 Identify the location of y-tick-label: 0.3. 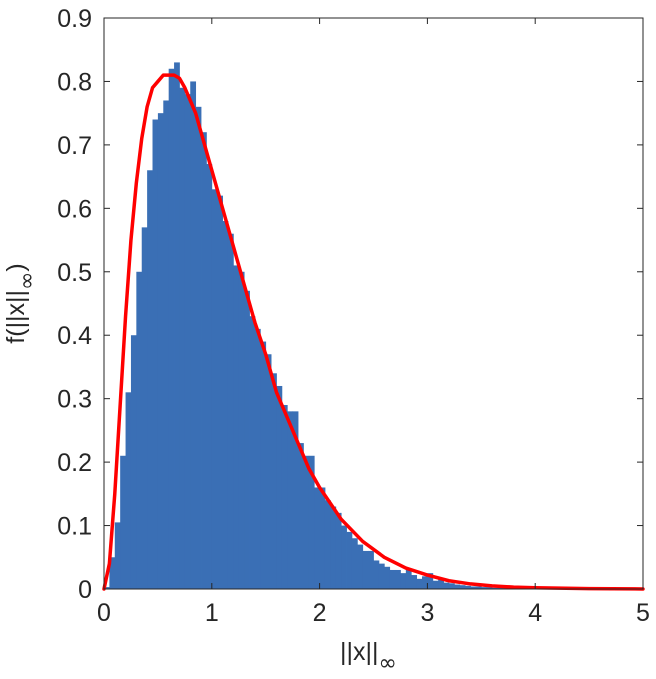
(74, 400).